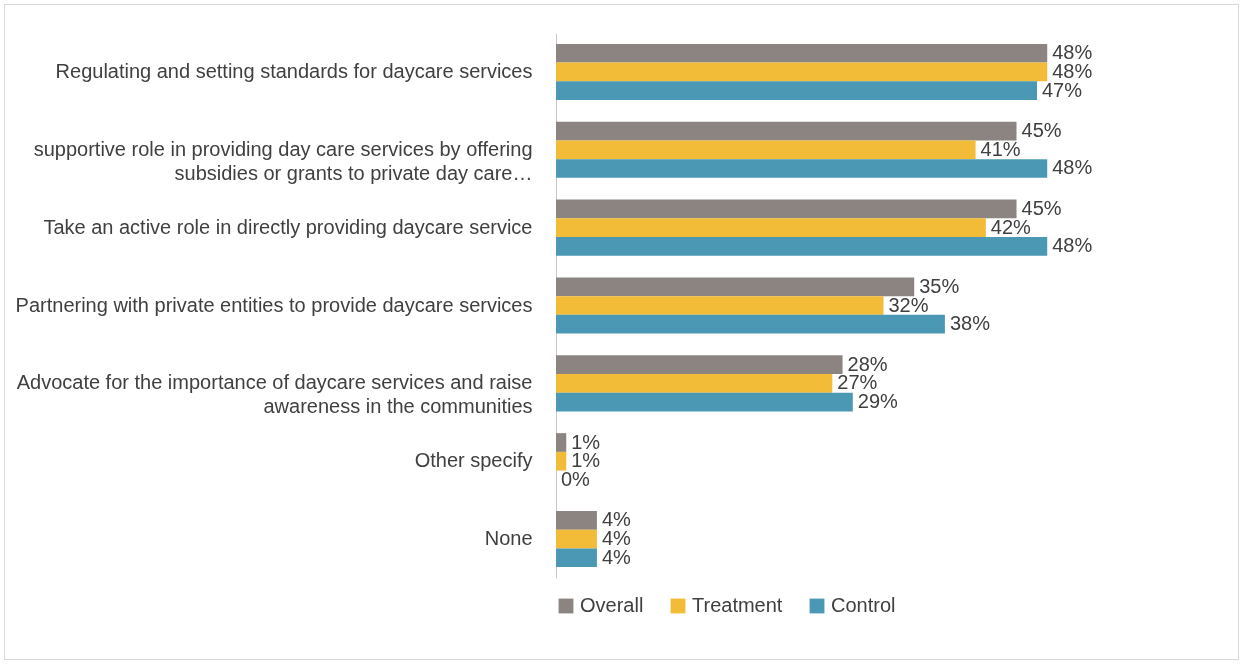 This screenshot has height=666, width=1245. I want to click on y-tick-label: Take an active role in directly providing daycare service, so click(288, 226).